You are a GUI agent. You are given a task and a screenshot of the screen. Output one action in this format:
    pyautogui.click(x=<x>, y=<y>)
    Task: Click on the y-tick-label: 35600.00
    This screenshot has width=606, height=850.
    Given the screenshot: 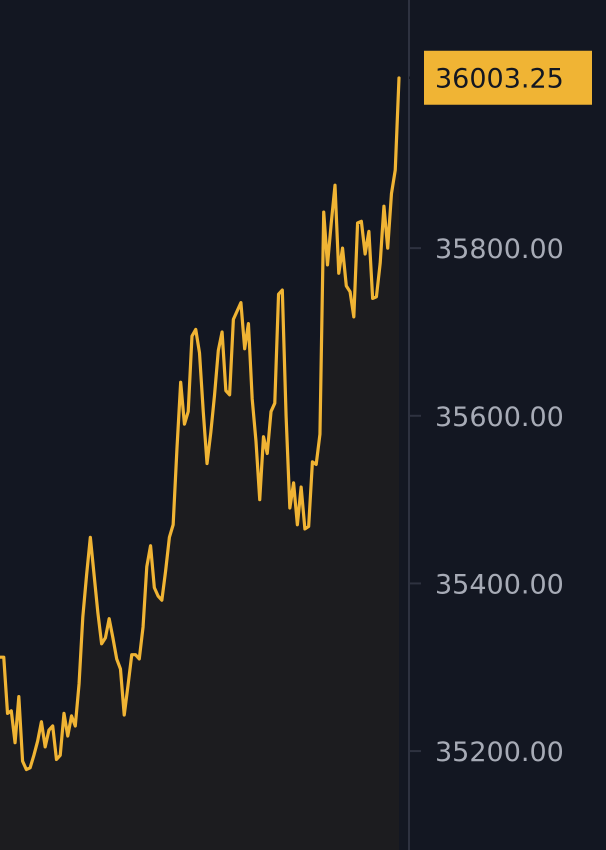 What is the action you would take?
    pyautogui.click(x=499, y=417)
    